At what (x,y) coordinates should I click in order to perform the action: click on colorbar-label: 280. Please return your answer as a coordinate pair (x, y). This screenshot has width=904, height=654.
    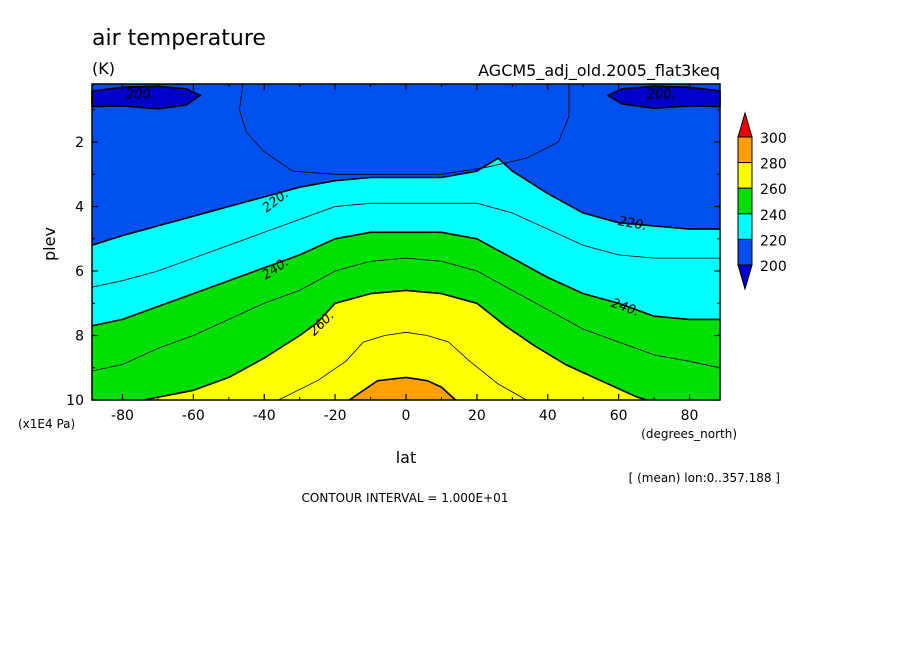
    Looking at the image, I should click on (773, 165).